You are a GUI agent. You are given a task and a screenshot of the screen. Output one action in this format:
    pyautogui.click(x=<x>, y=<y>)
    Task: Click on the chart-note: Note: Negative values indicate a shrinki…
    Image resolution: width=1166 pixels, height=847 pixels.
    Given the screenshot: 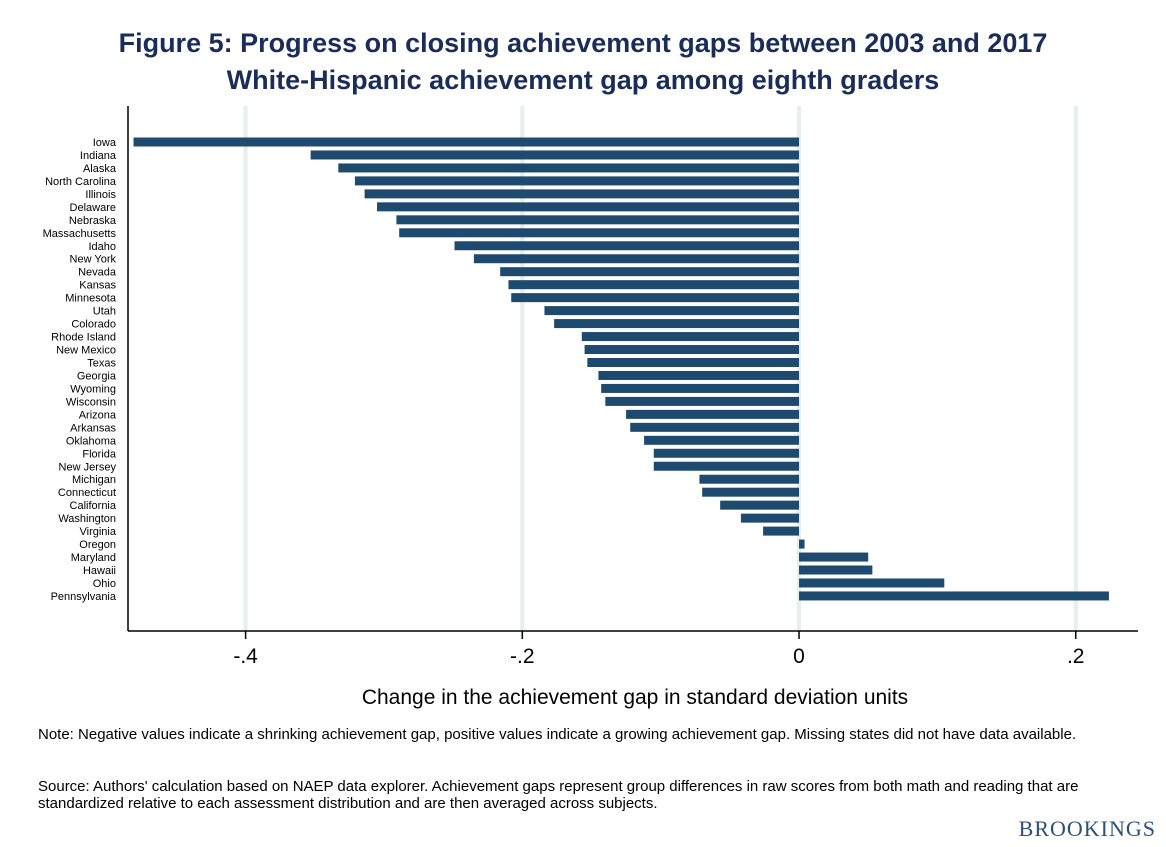 What is the action you would take?
    pyautogui.click(x=557, y=734)
    